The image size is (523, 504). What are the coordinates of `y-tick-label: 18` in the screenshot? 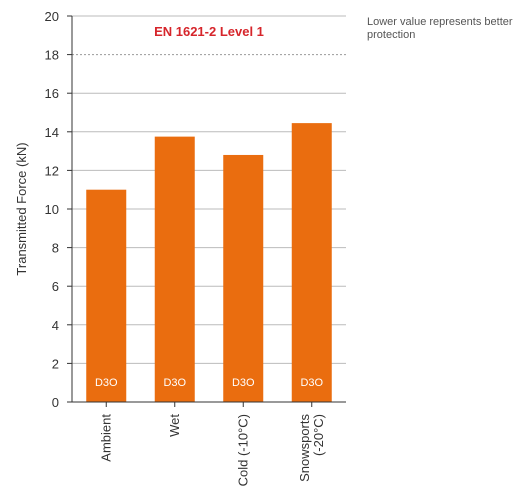 It's located at (52, 55).